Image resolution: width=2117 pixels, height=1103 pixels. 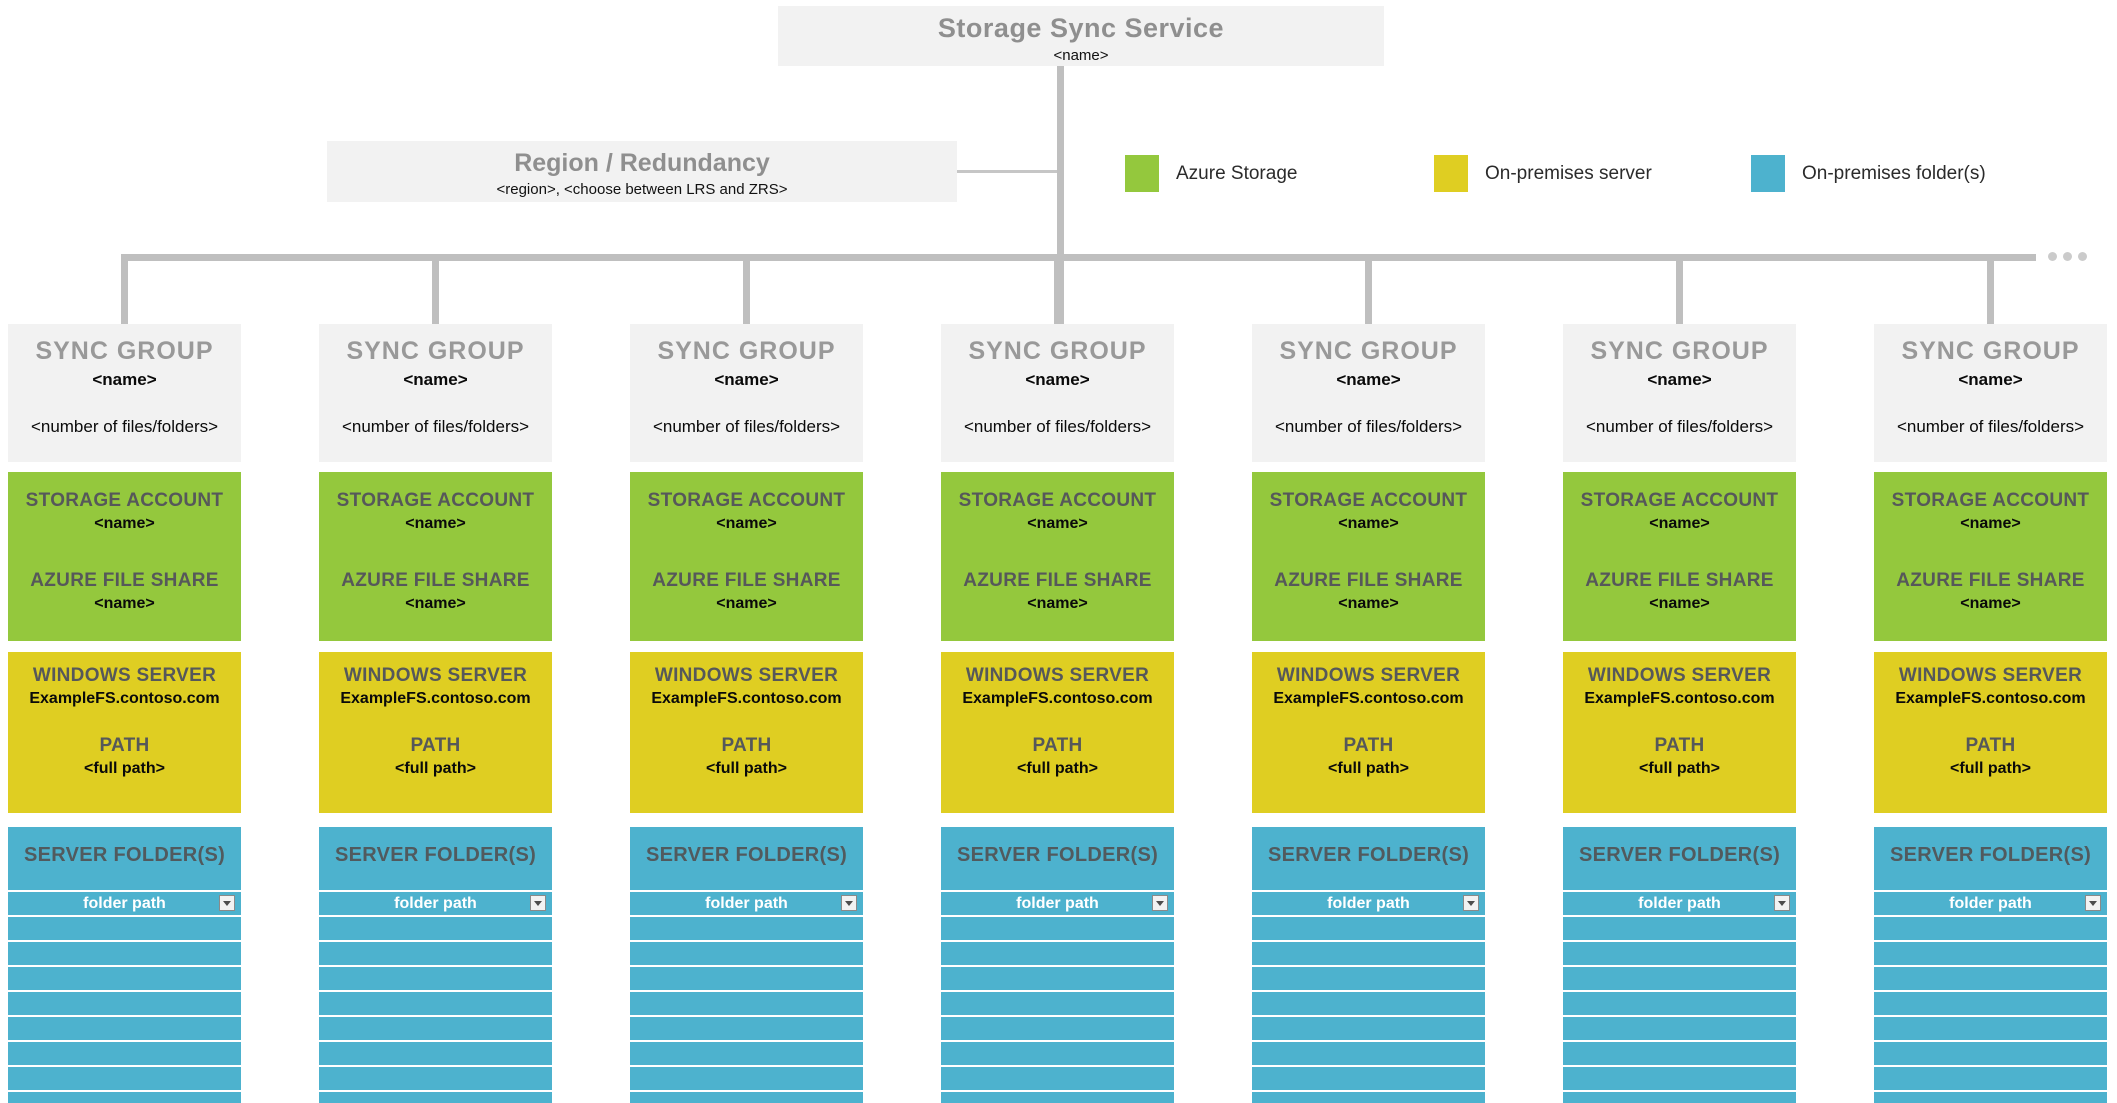 I want to click on region-redundancy-title: Region / Redundancy, so click(x=642, y=163).